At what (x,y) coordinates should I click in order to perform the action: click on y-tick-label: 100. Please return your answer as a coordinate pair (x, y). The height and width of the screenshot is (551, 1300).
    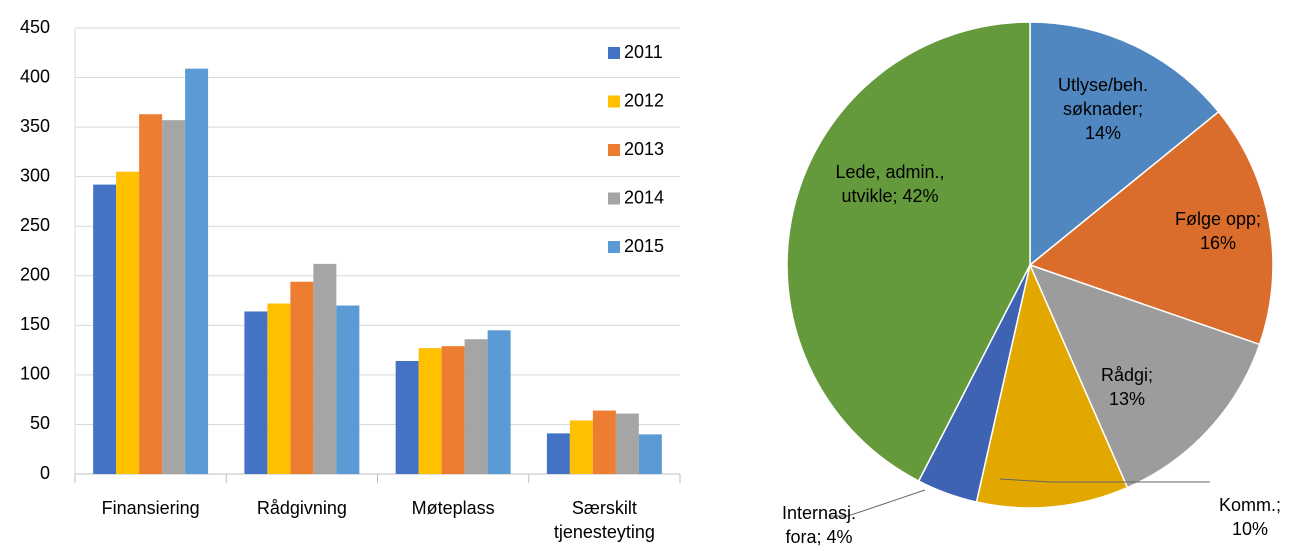
    Looking at the image, I should click on (35, 374).